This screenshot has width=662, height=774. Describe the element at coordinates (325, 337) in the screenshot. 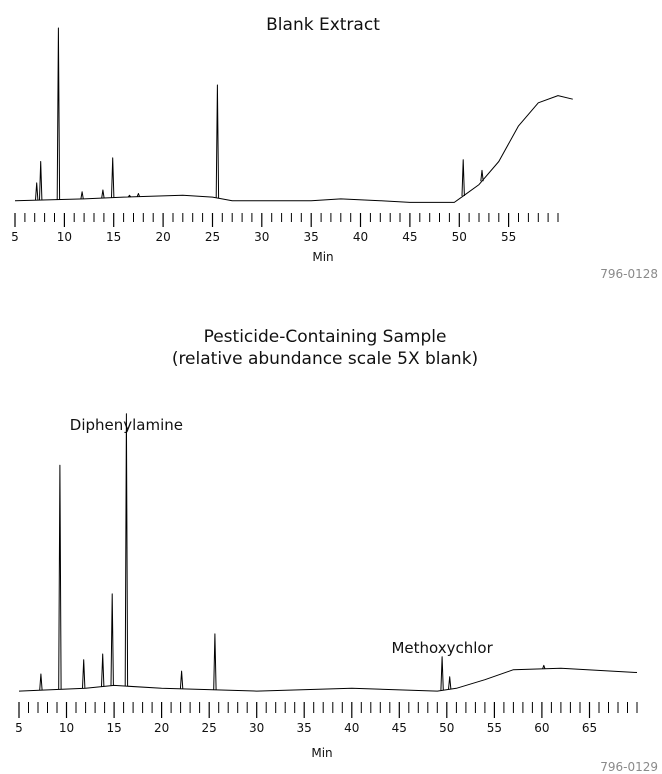

I see `chart-title: Pesticide-Containing Sample` at that location.